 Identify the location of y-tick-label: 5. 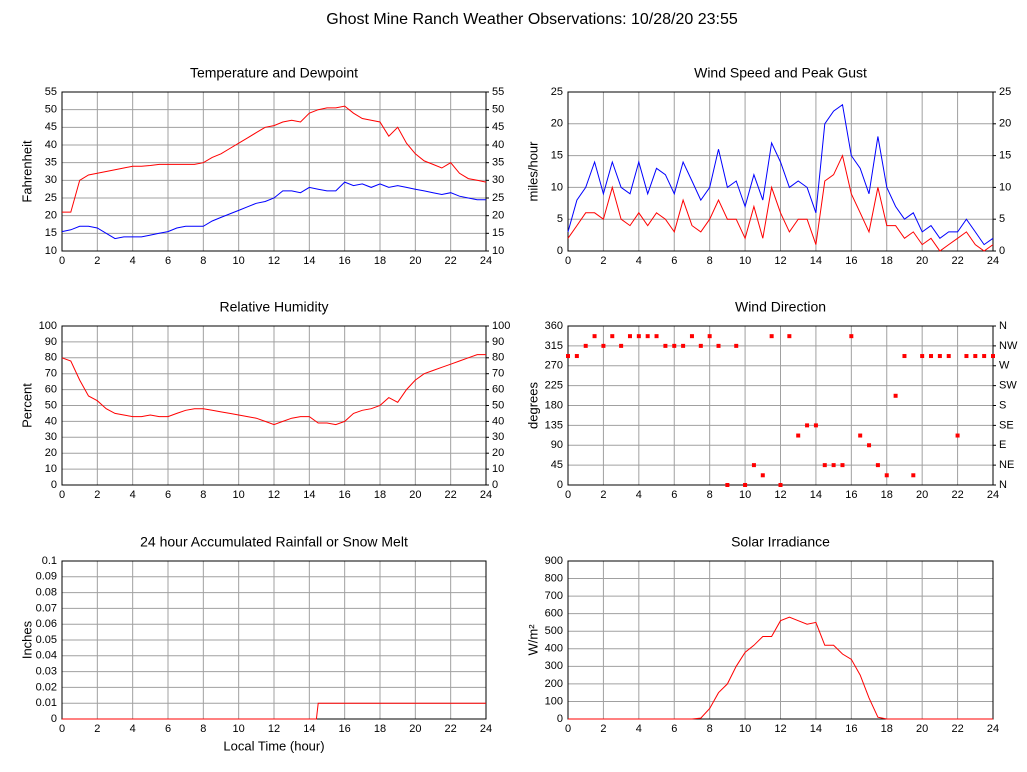
(560, 219).